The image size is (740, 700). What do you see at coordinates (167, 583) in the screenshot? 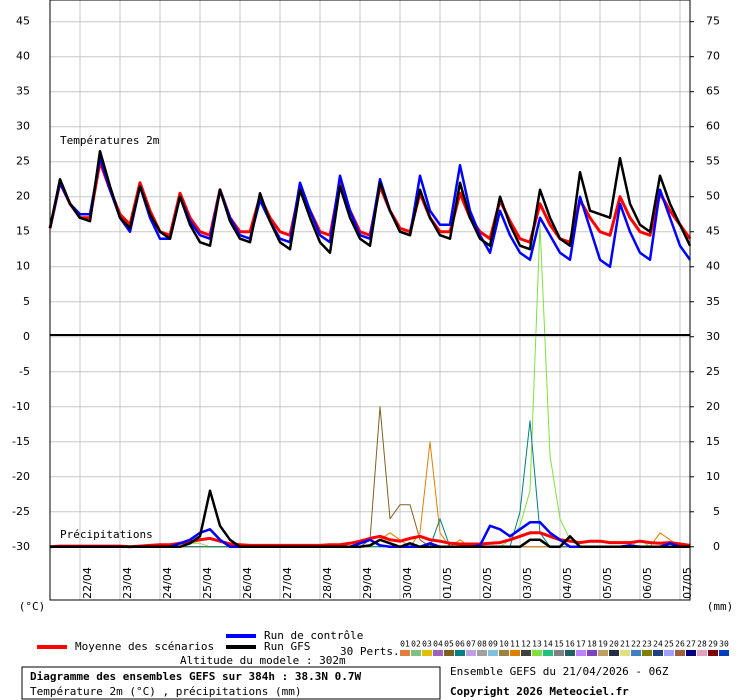
I see `x-tick-label: 24/04` at bounding box center [167, 583].